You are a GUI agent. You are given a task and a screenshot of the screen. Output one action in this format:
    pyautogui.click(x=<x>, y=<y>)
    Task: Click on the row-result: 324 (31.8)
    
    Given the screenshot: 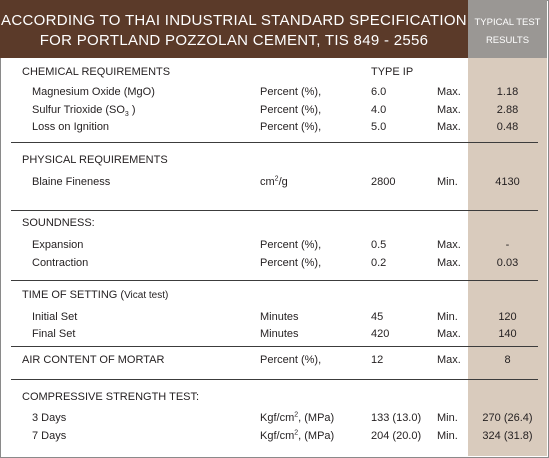 What is the action you would take?
    pyautogui.click(x=507, y=436)
    